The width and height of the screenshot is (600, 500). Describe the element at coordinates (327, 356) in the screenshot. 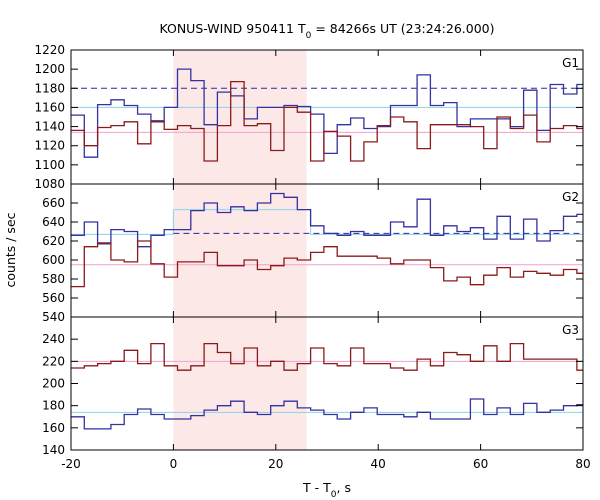

I see `panel-g3-red-series` at that location.